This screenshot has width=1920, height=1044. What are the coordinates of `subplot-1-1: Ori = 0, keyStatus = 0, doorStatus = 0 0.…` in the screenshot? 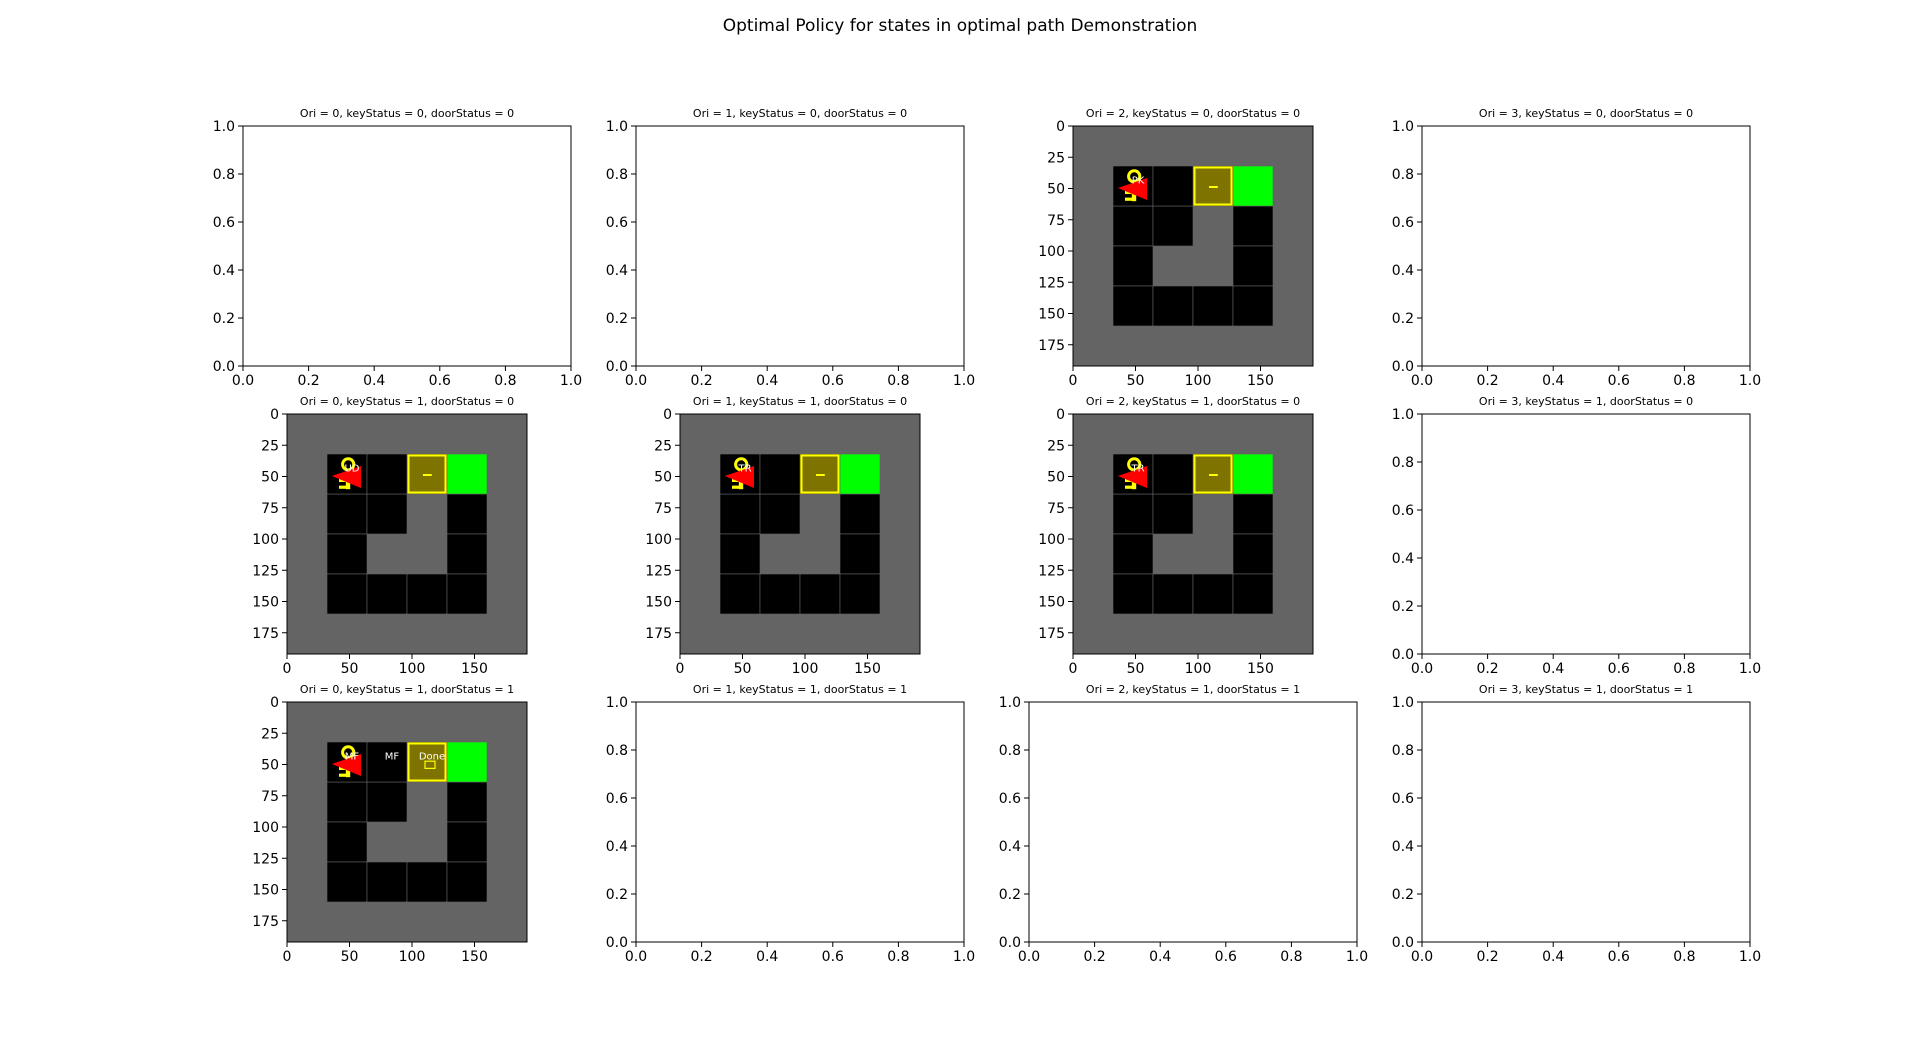 It's located at (397, 248).